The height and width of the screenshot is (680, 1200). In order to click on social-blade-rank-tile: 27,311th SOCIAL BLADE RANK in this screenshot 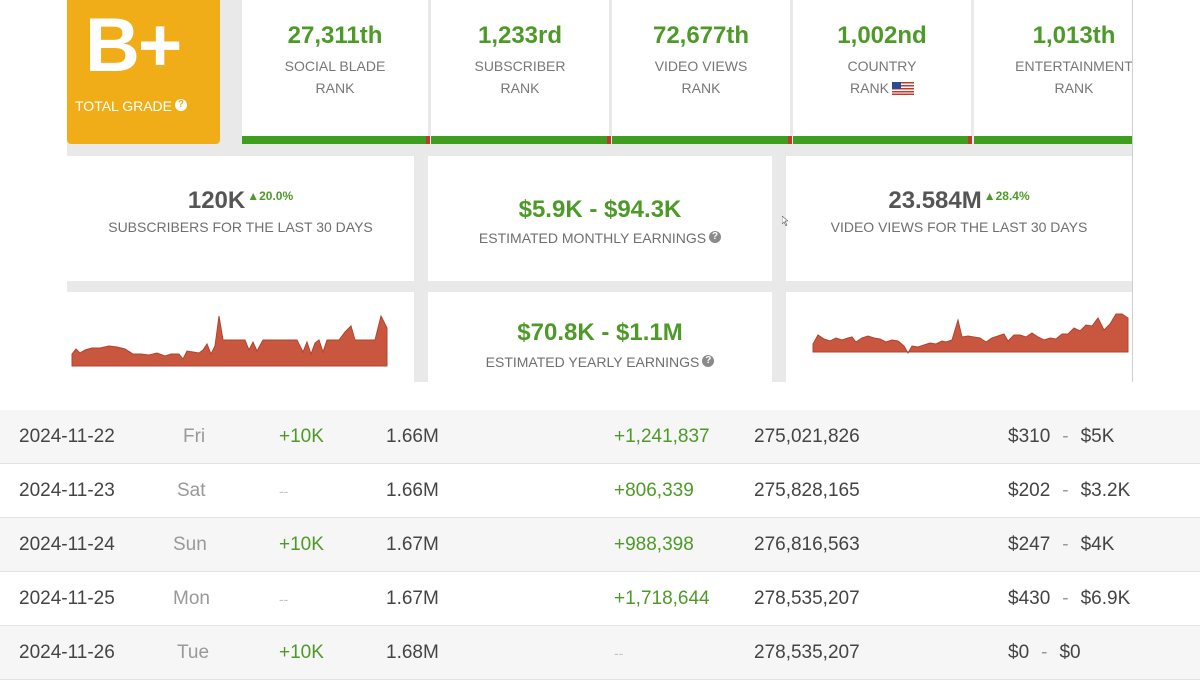, I will do `click(335, 72)`.